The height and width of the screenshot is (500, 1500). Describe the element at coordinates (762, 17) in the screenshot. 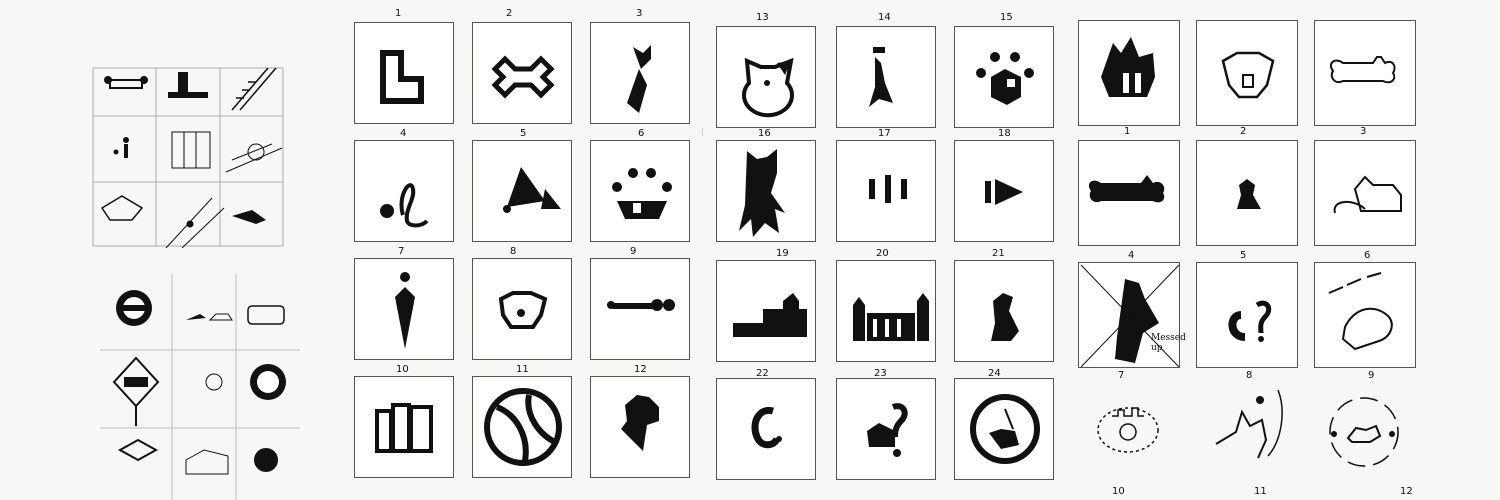

I see `thumb-number: 13` at that location.